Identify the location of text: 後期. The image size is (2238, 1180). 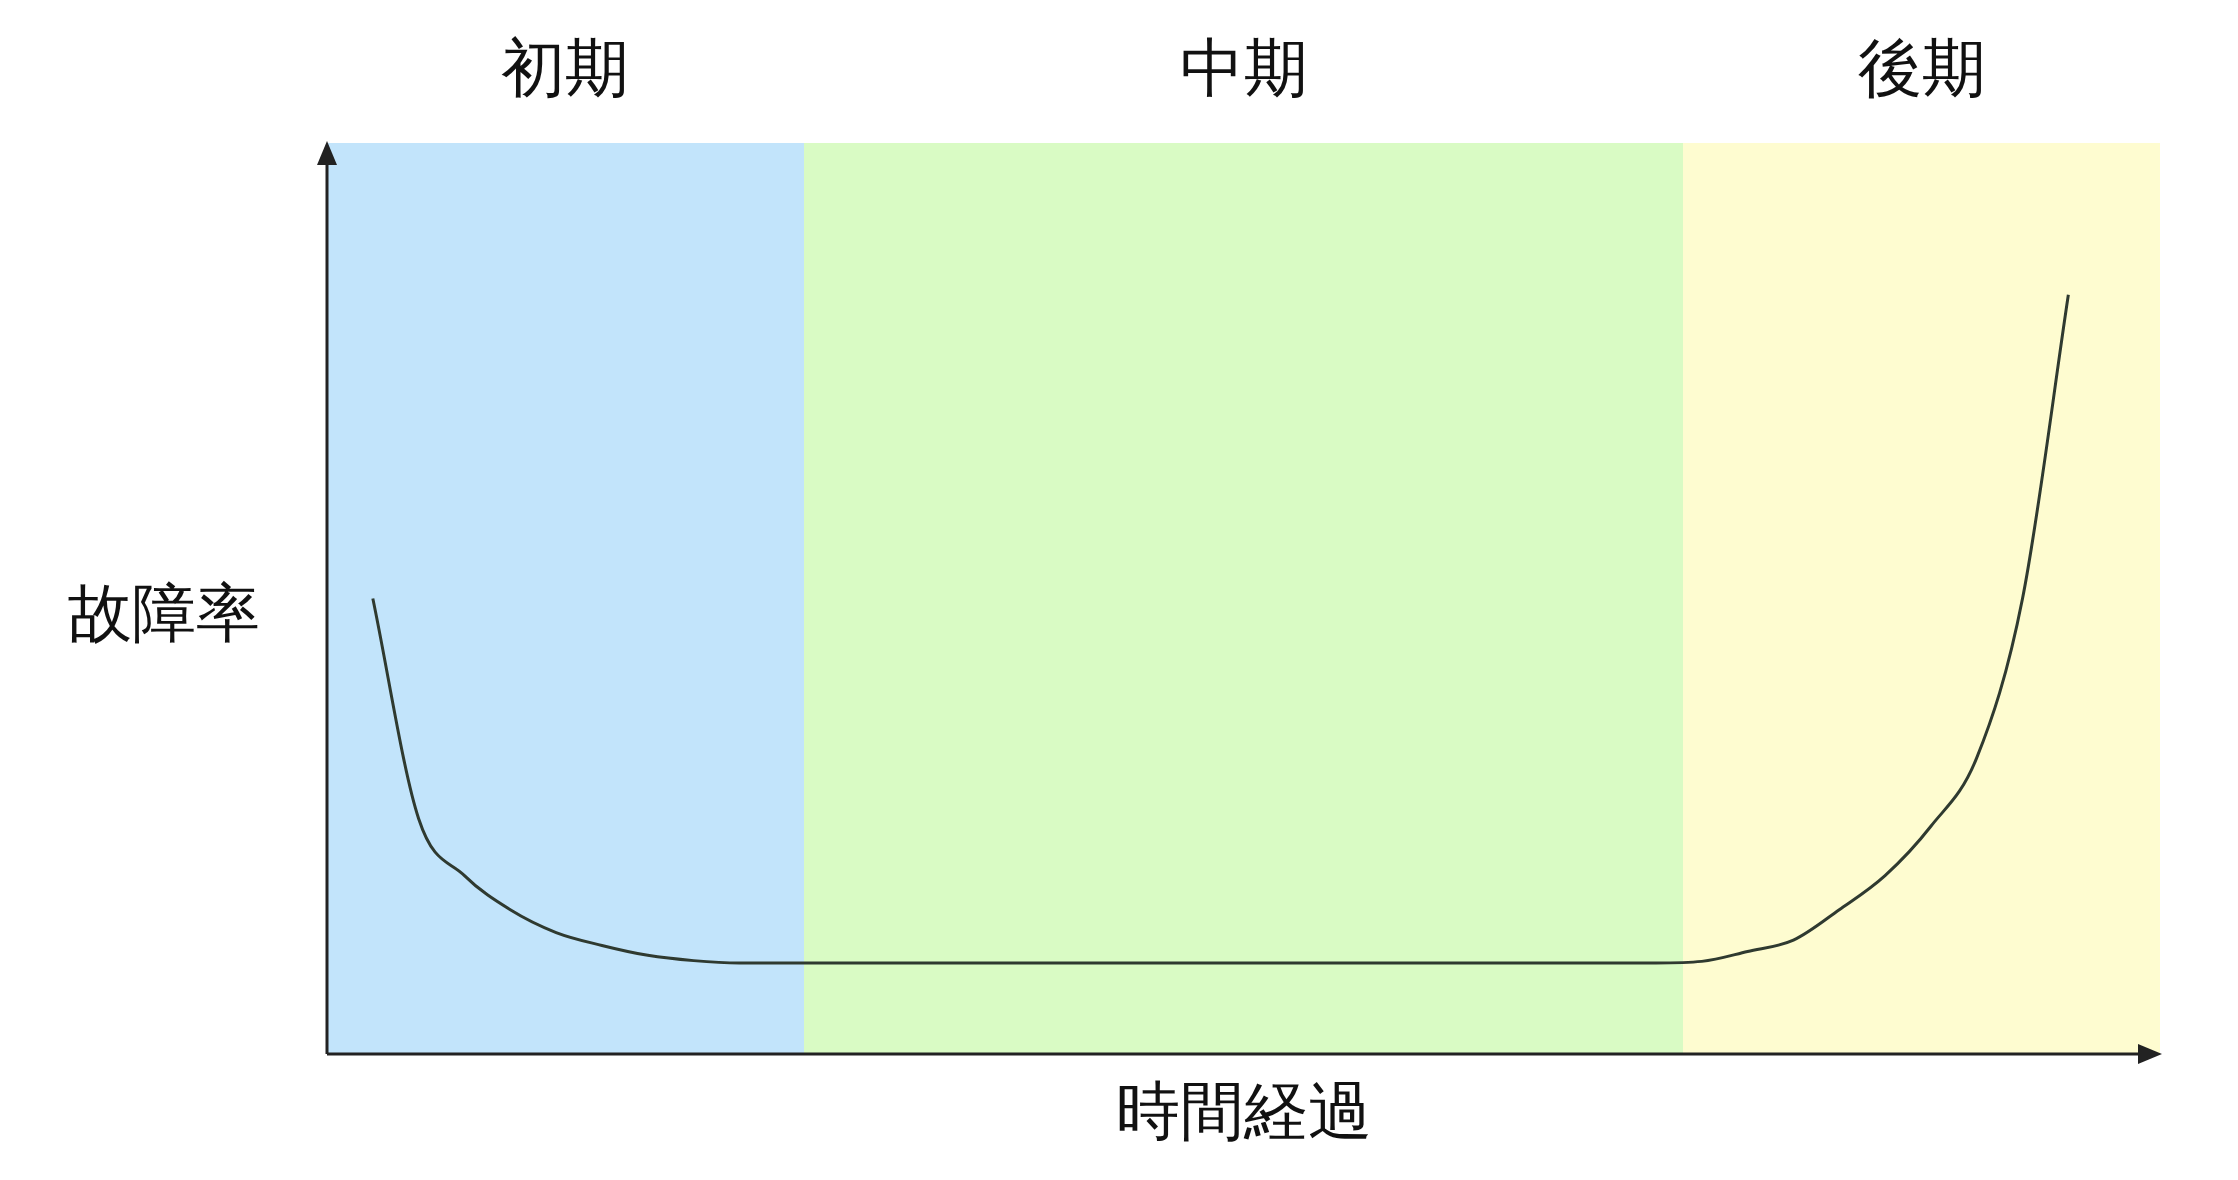
(1921, 67).